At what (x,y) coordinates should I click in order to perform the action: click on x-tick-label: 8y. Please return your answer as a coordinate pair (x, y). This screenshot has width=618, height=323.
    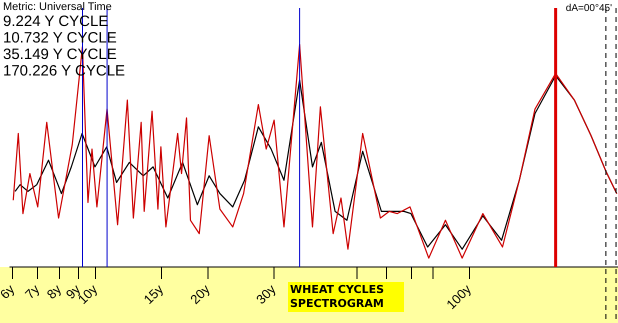
    Looking at the image, I should click on (54, 291).